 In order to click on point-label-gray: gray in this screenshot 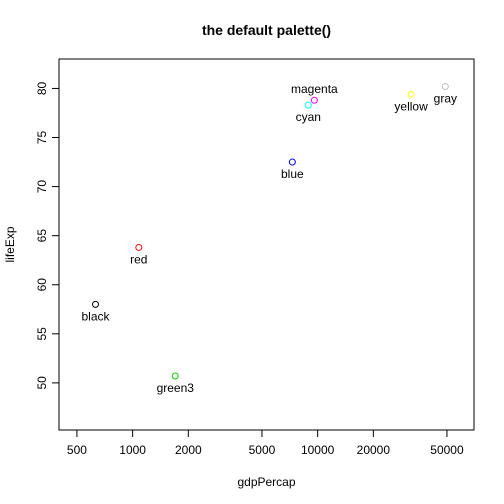, I will do `click(445, 98)`.